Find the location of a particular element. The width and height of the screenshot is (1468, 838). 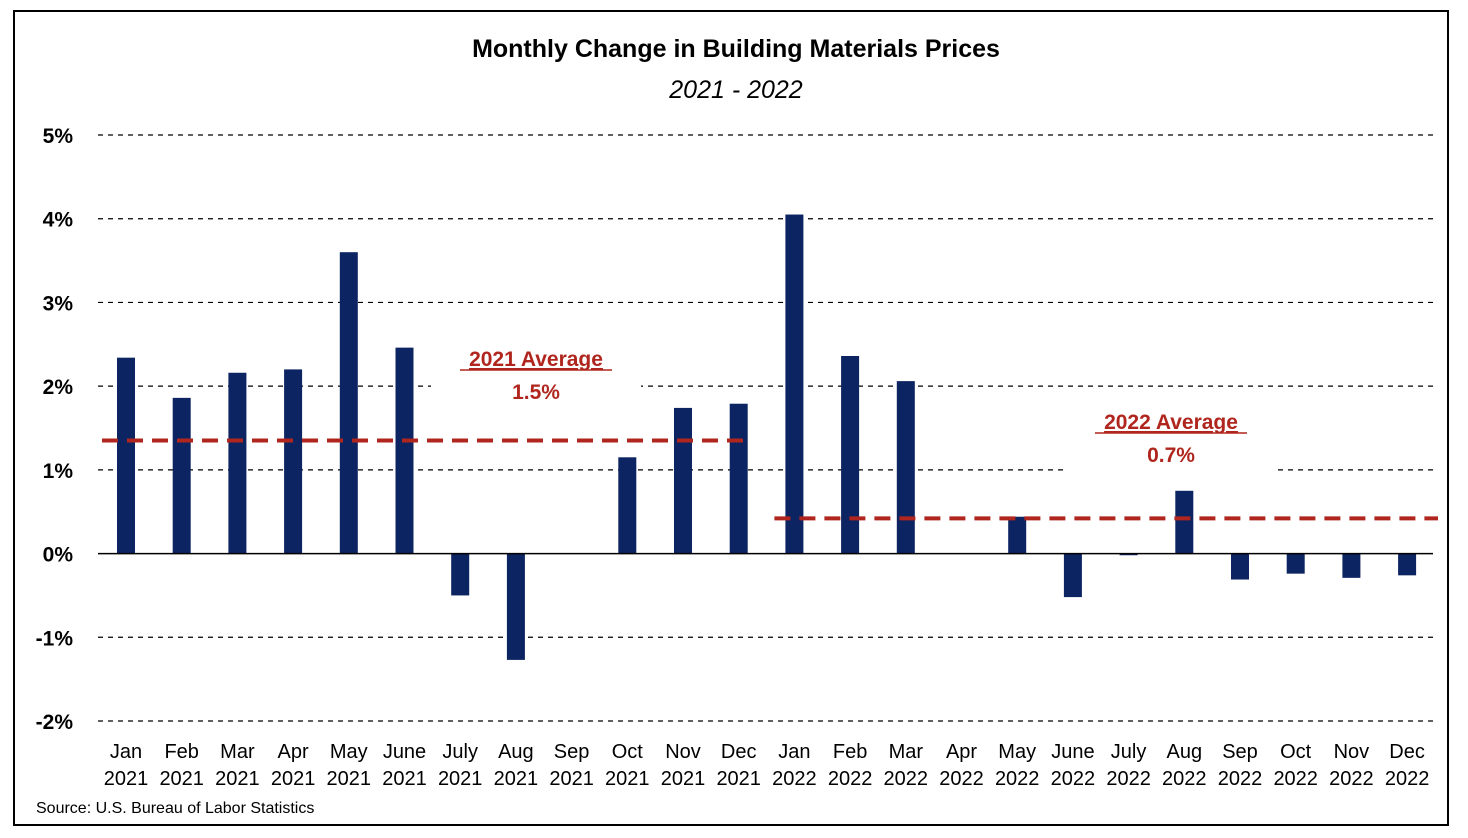

average-value: 1.5% is located at coordinates (536, 392).